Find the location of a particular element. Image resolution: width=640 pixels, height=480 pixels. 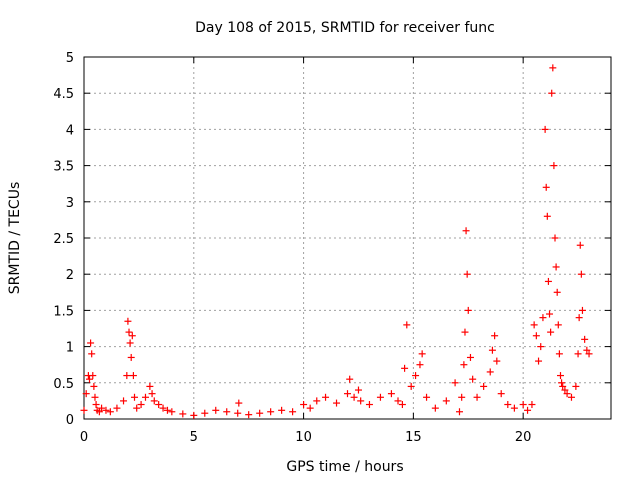

y-tick-label: 3 is located at coordinates (70, 203).